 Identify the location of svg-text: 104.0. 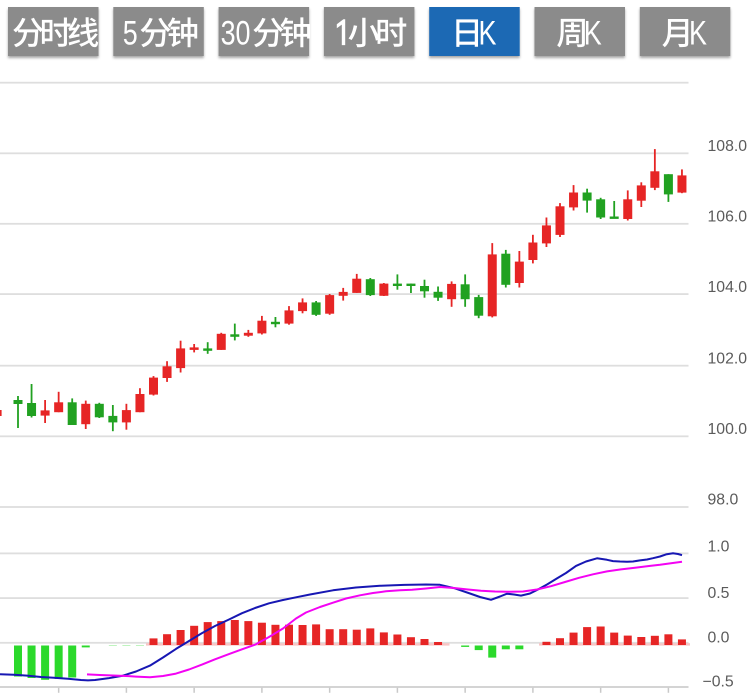
(728, 287).